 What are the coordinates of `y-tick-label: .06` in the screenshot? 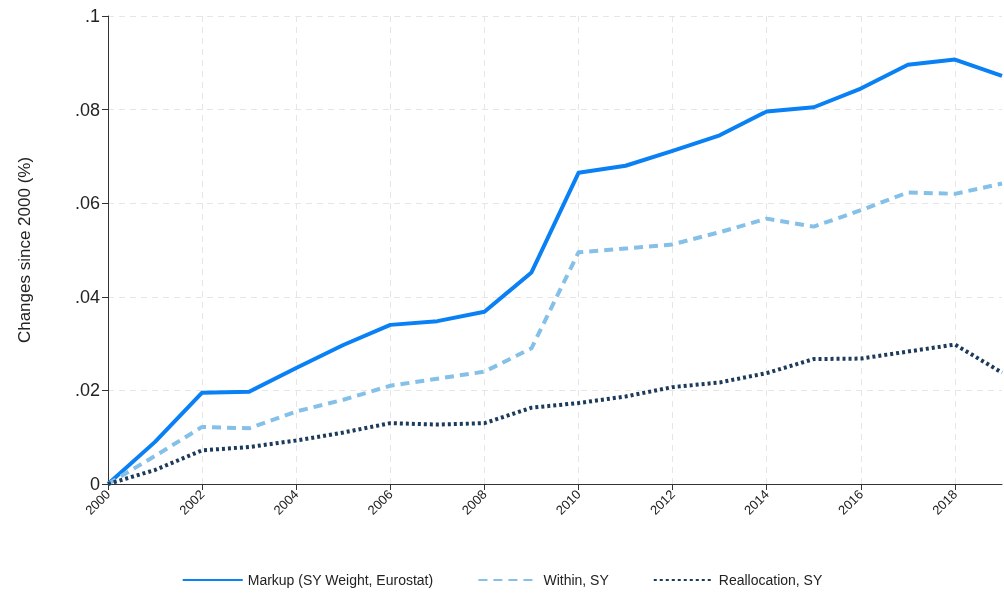 It's located at (87, 203).